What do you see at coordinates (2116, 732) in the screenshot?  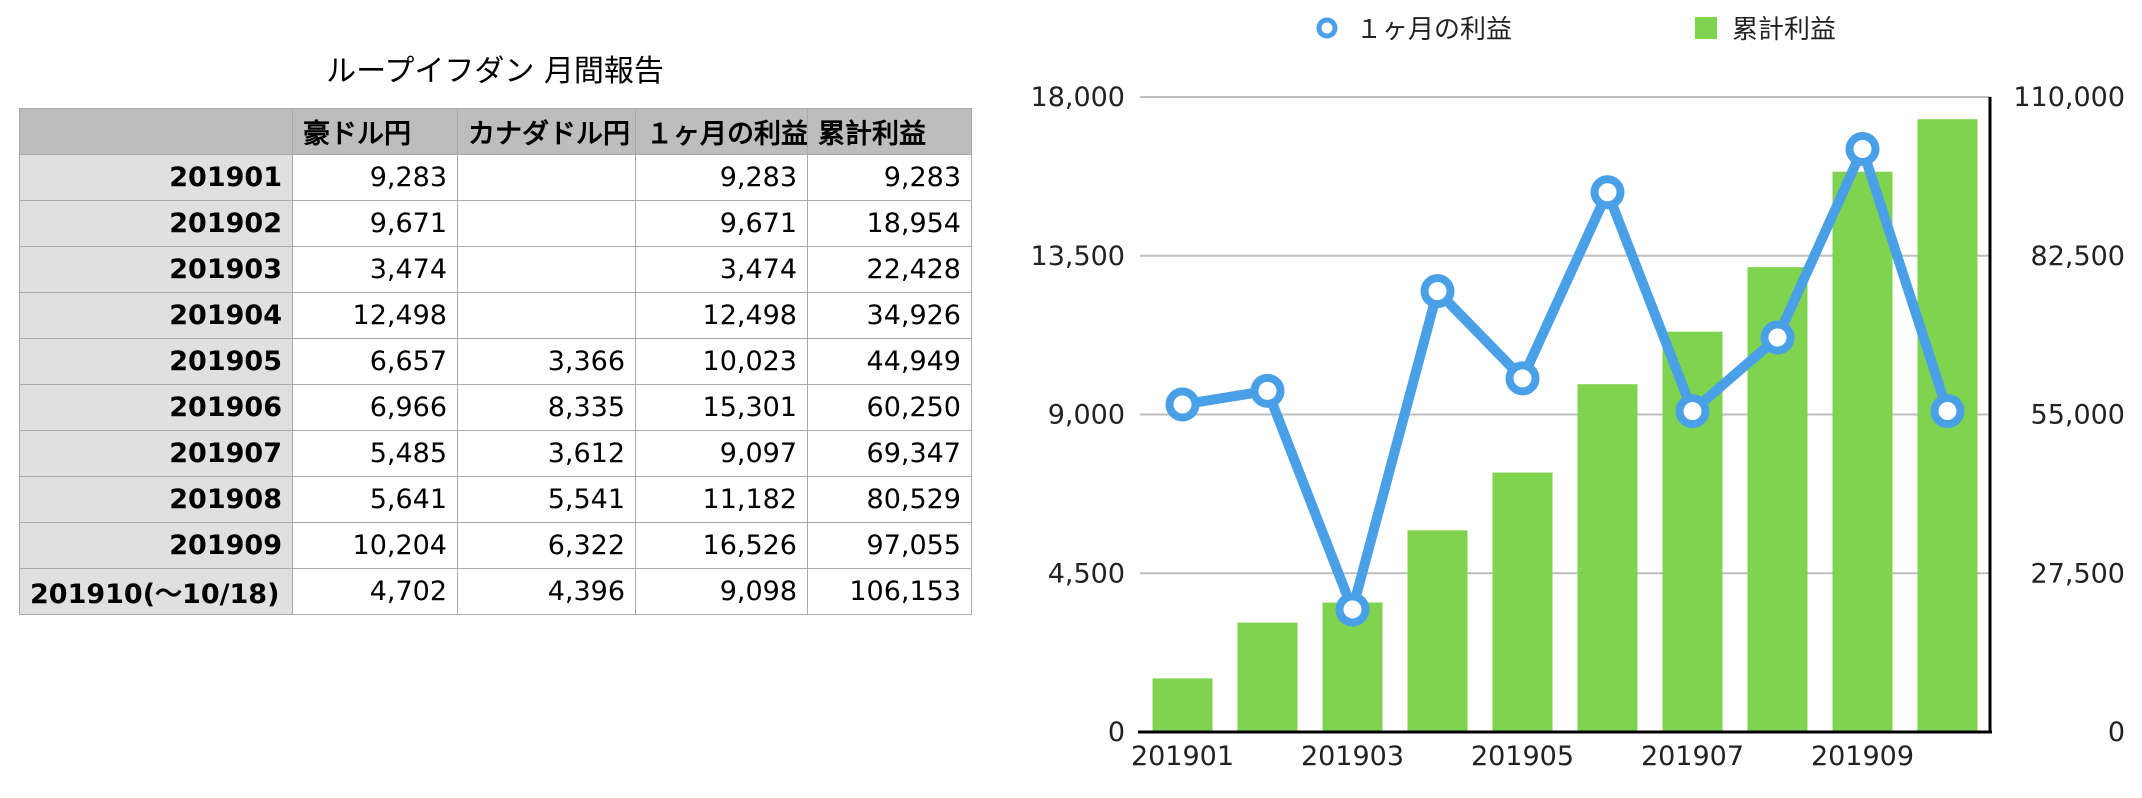 I see `y-right-tick-label: 0` at bounding box center [2116, 732].